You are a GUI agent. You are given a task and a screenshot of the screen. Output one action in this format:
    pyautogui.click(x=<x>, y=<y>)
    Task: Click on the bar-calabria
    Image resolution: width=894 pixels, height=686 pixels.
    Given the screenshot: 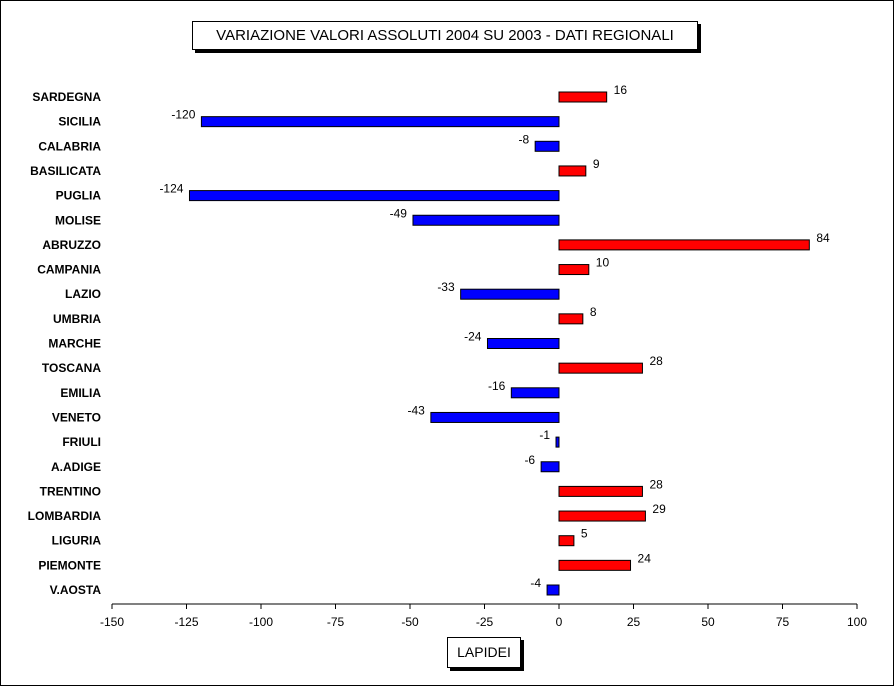 What is the action you would take?
    pyautogui.click(x=547, y=146)
    